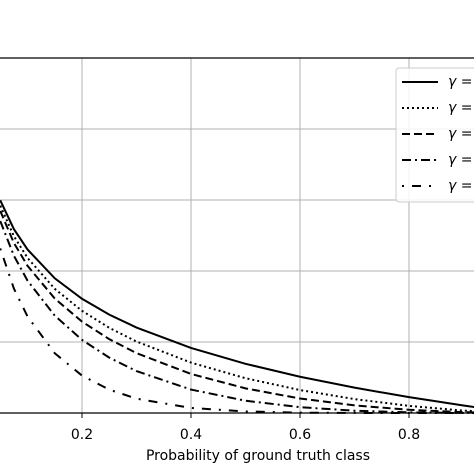  Describe the element at coordinates (409, 435) in the screenshot. I see `x-tick-label: 0.8` at that location.